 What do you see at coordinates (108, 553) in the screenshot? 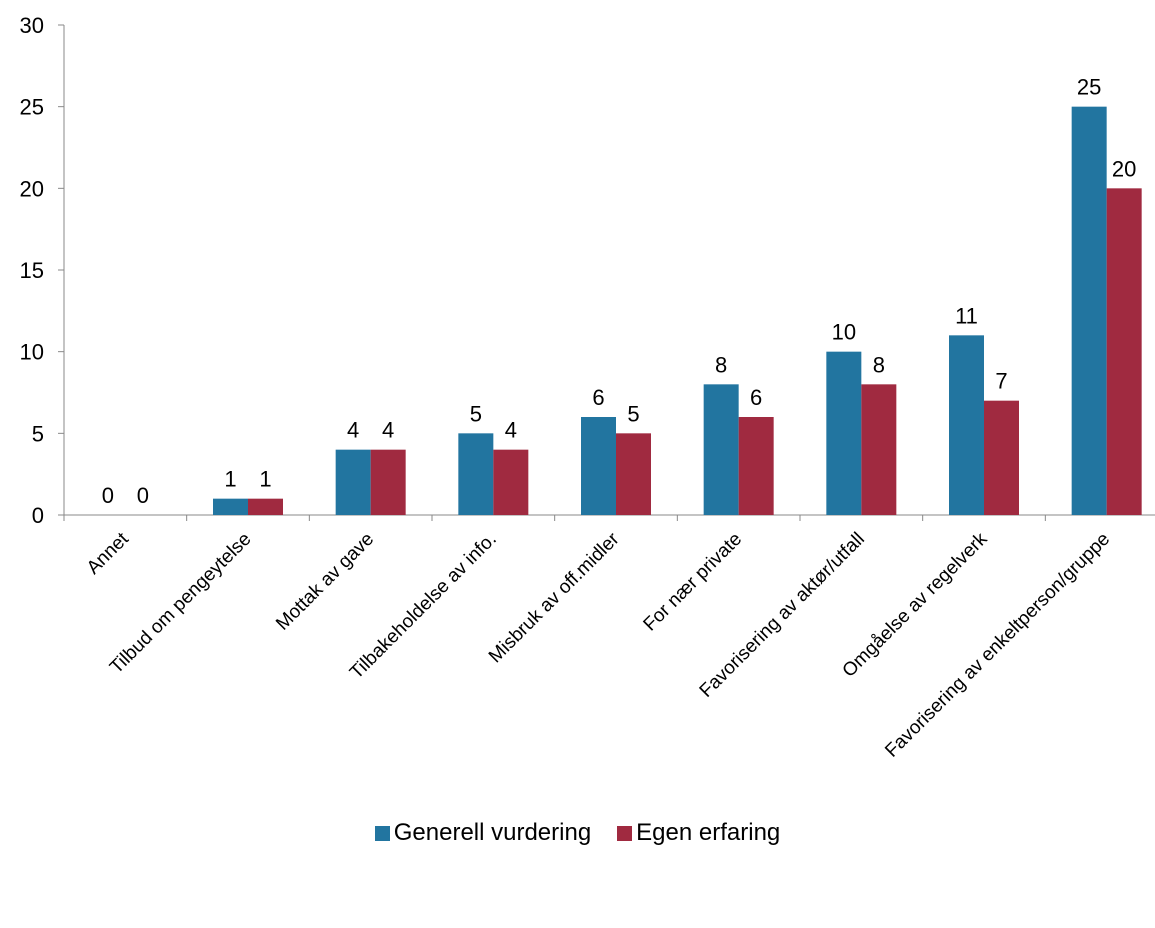
I see `category-label: Annet` at bounding box center [108, 553].